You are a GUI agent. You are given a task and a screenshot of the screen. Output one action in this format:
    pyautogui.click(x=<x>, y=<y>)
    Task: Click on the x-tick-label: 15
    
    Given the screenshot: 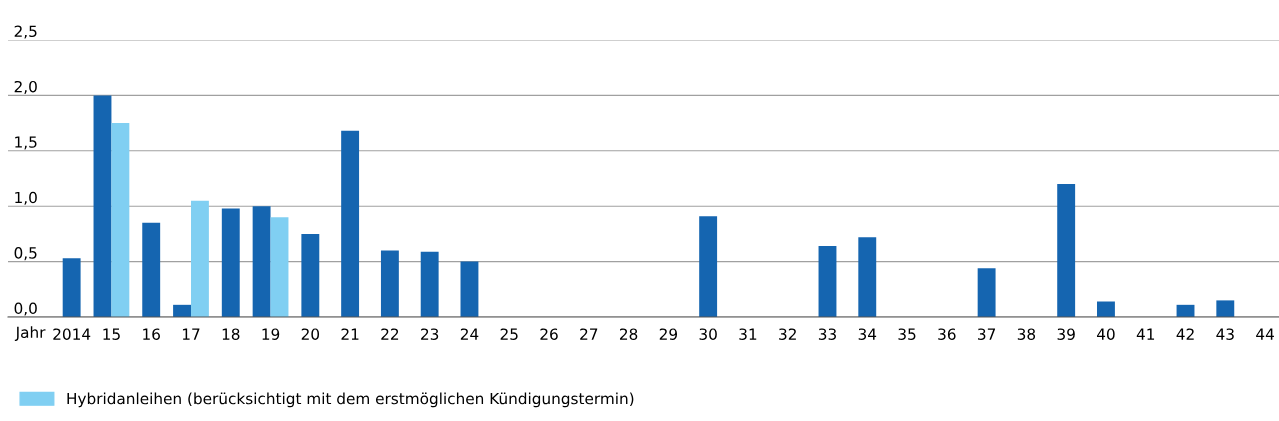 What is the action you would take?
    pyautogui.click(x=111, y=334)
    